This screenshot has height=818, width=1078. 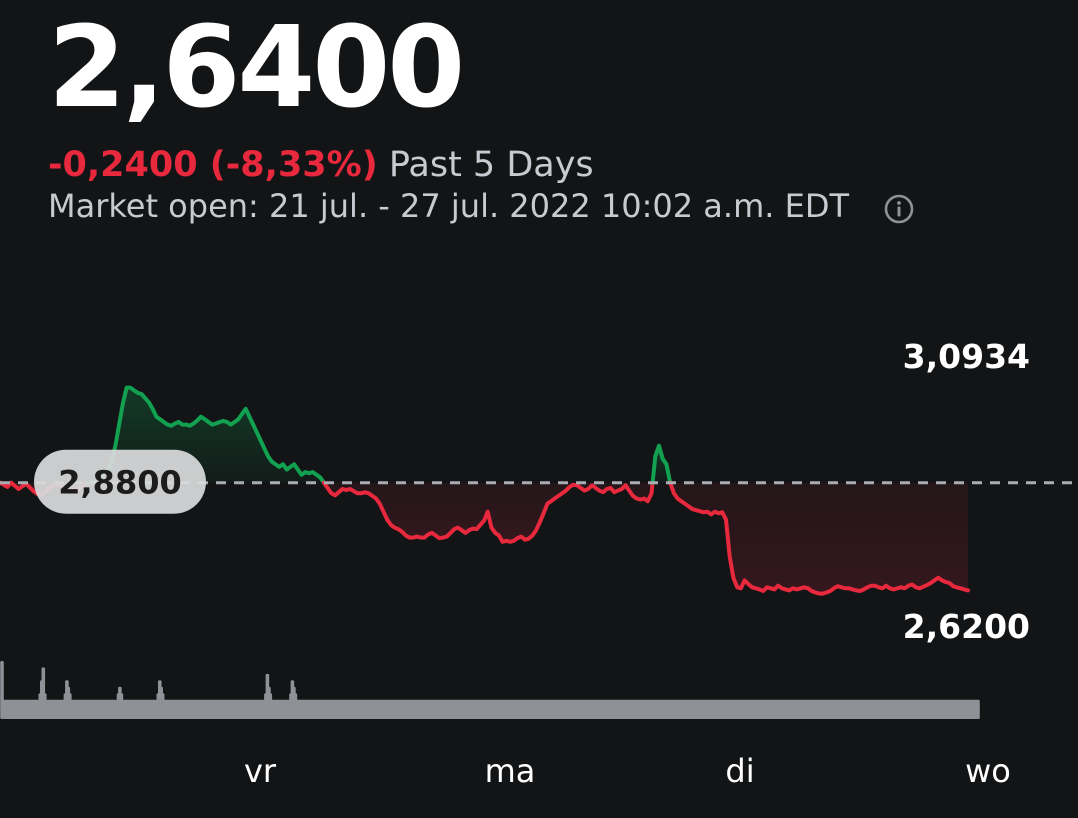 I want to click on volume-bar, so click(x=978, y=709).